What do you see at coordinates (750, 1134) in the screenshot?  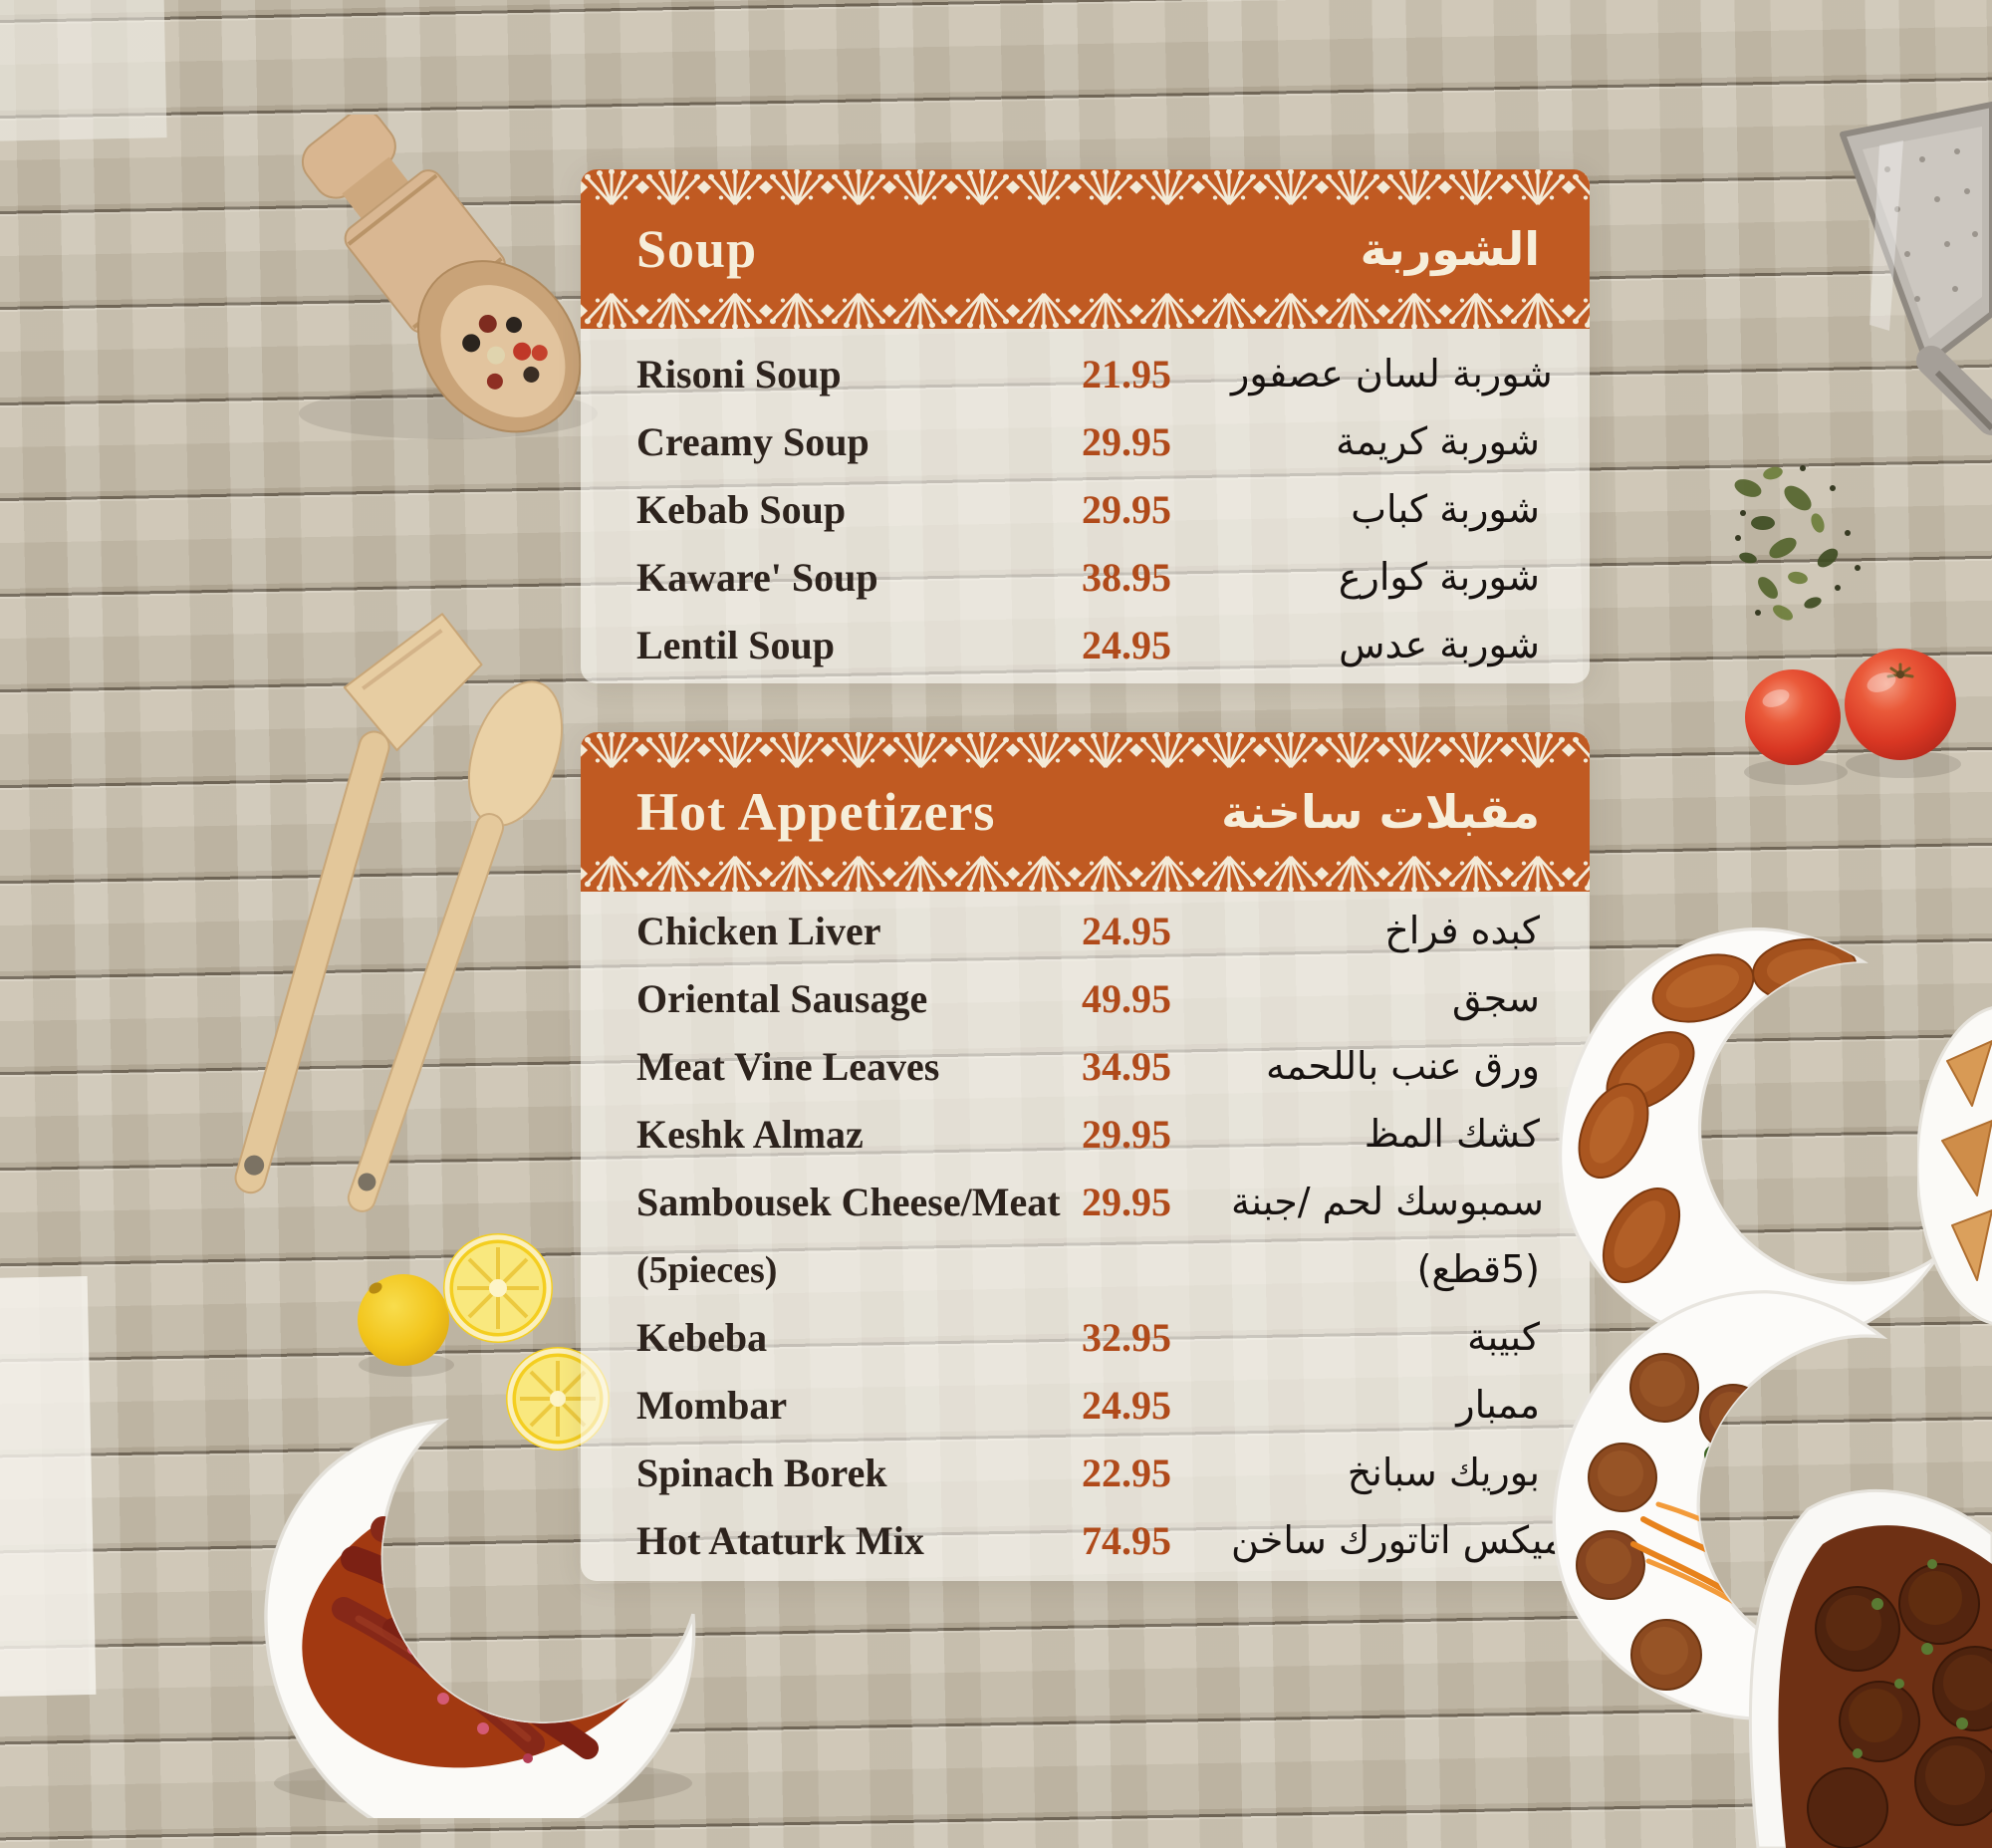 I see `item-name-english: Keshk Almaz` at bounding box center [750, 1134].